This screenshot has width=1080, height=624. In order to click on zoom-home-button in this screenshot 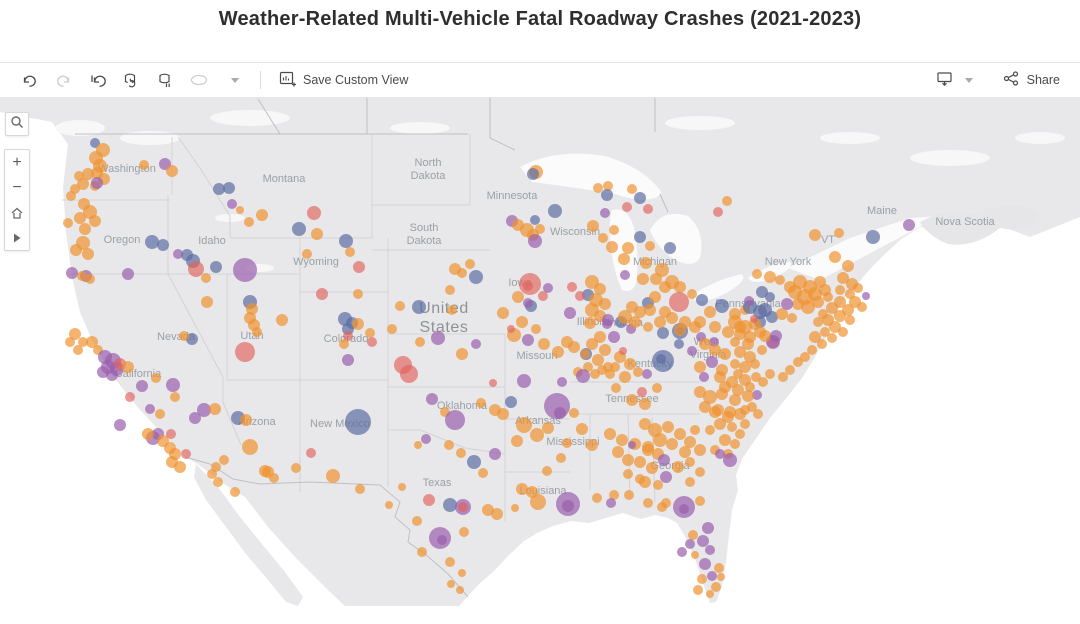, I will do `click(17, 212)`.